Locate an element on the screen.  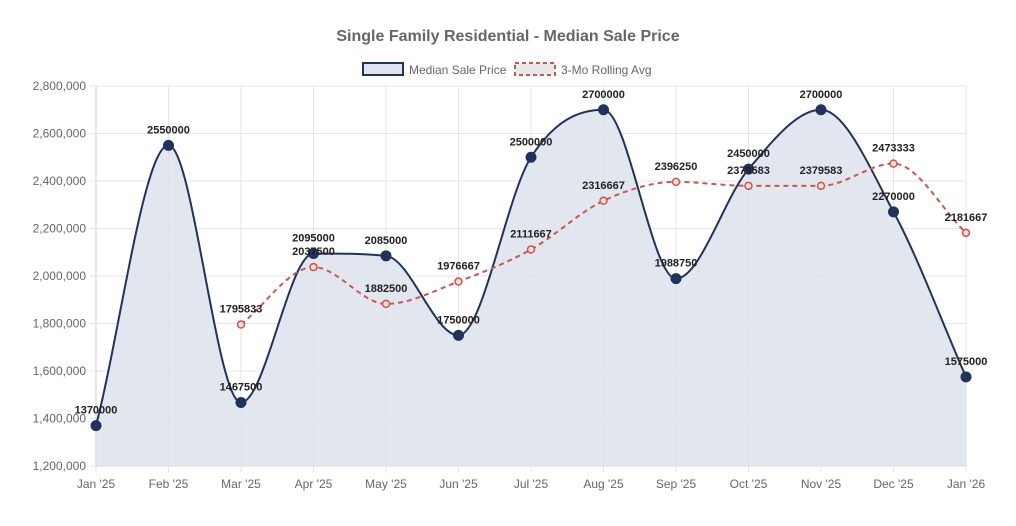
rolling-avg-data-label: 1795833 is located at coordinates (241, 309).